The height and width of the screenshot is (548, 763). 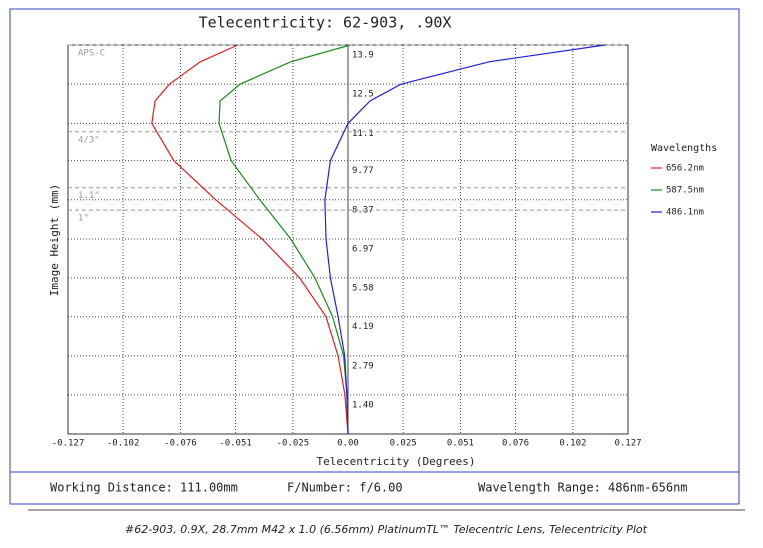 What do you see at coordinates (403, 444) in the screenshot?
I see `x-tick-label: 0.025` at bounding box center [403, 444].